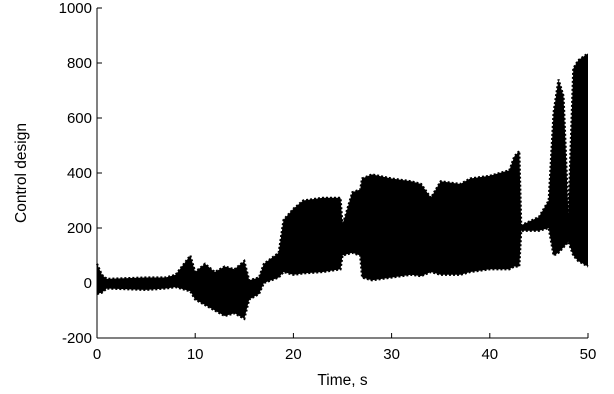 The height and width of the screenshot is (394, 614). I want to click on y-tick-label: 200, so click(79, 228).